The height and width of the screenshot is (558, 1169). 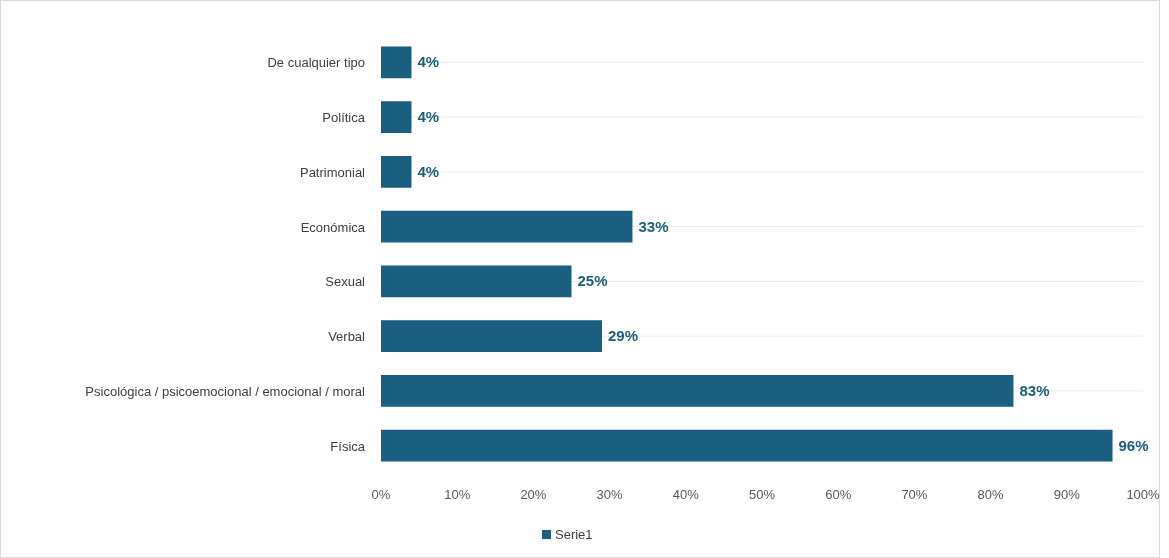 What do you see at coordinates (344, 118) in the screenshot?
I see `y-tick-label: Política` at bounding box center [344, 118].